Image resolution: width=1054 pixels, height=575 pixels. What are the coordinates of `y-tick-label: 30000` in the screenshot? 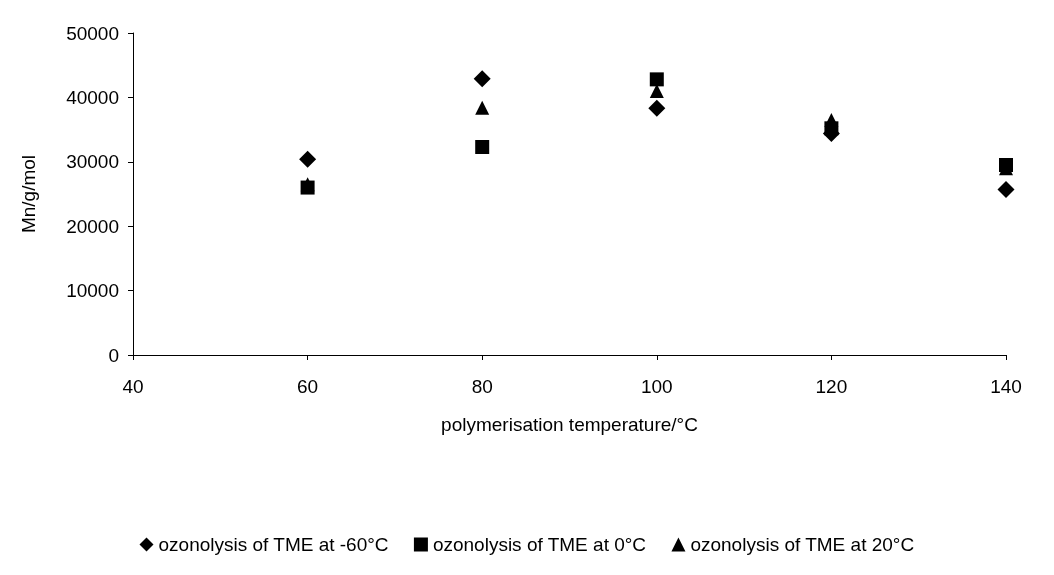 It's located at (92, 162).